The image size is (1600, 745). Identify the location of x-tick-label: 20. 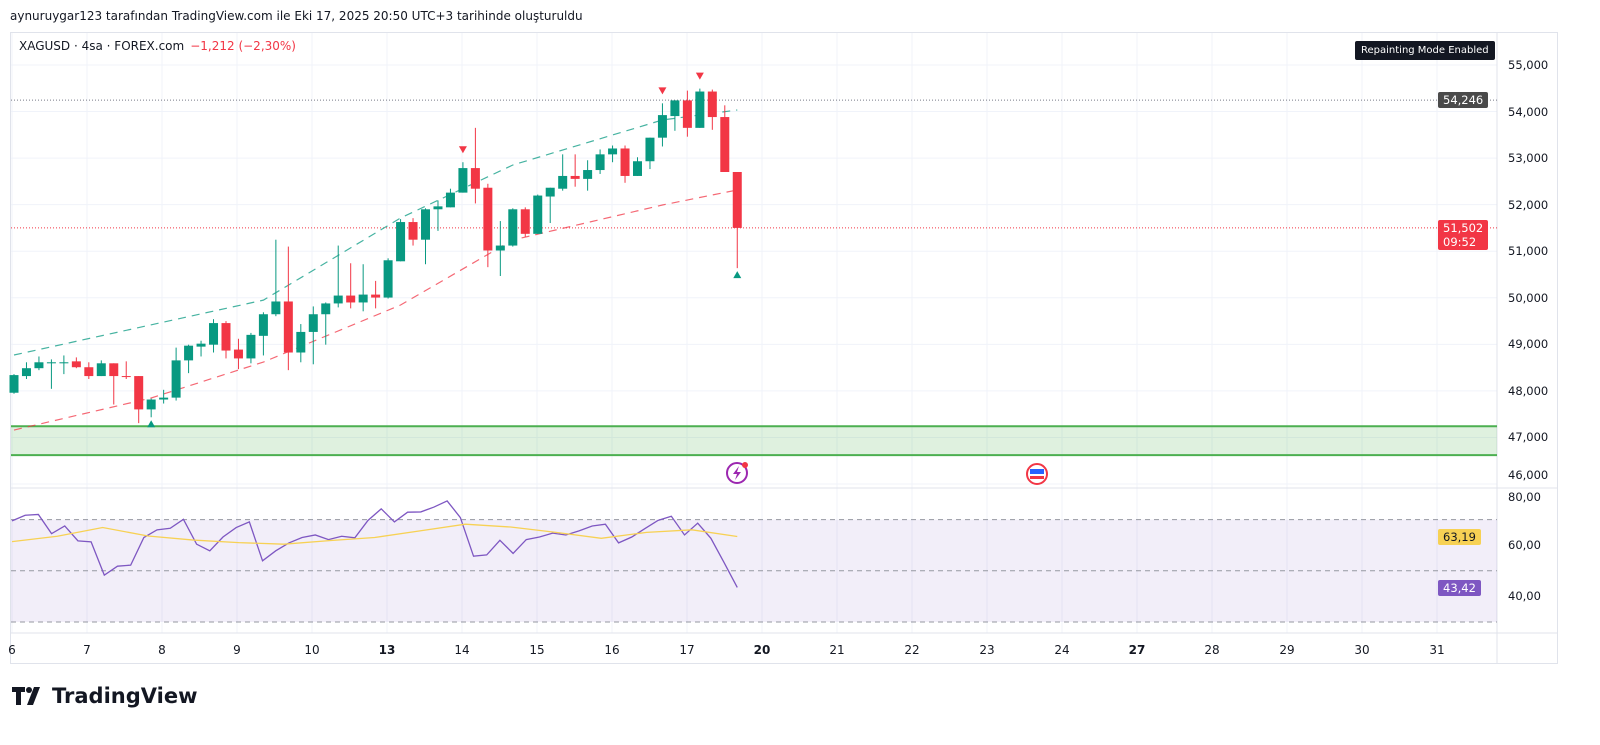
(762, 650).